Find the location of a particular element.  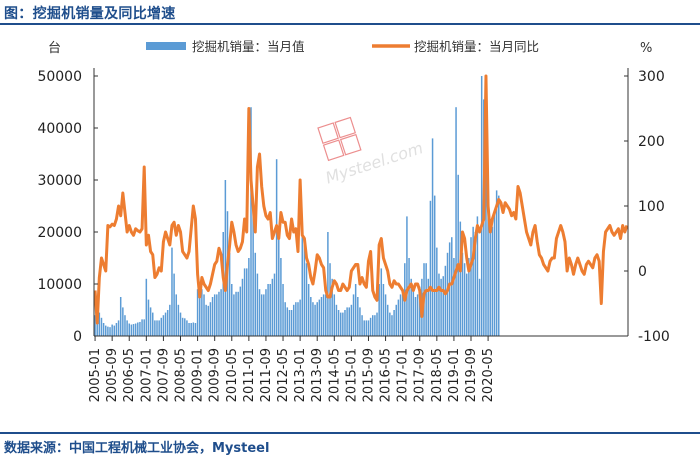

x-tick-label: 2005-01 is located at coordinates (95, 375).